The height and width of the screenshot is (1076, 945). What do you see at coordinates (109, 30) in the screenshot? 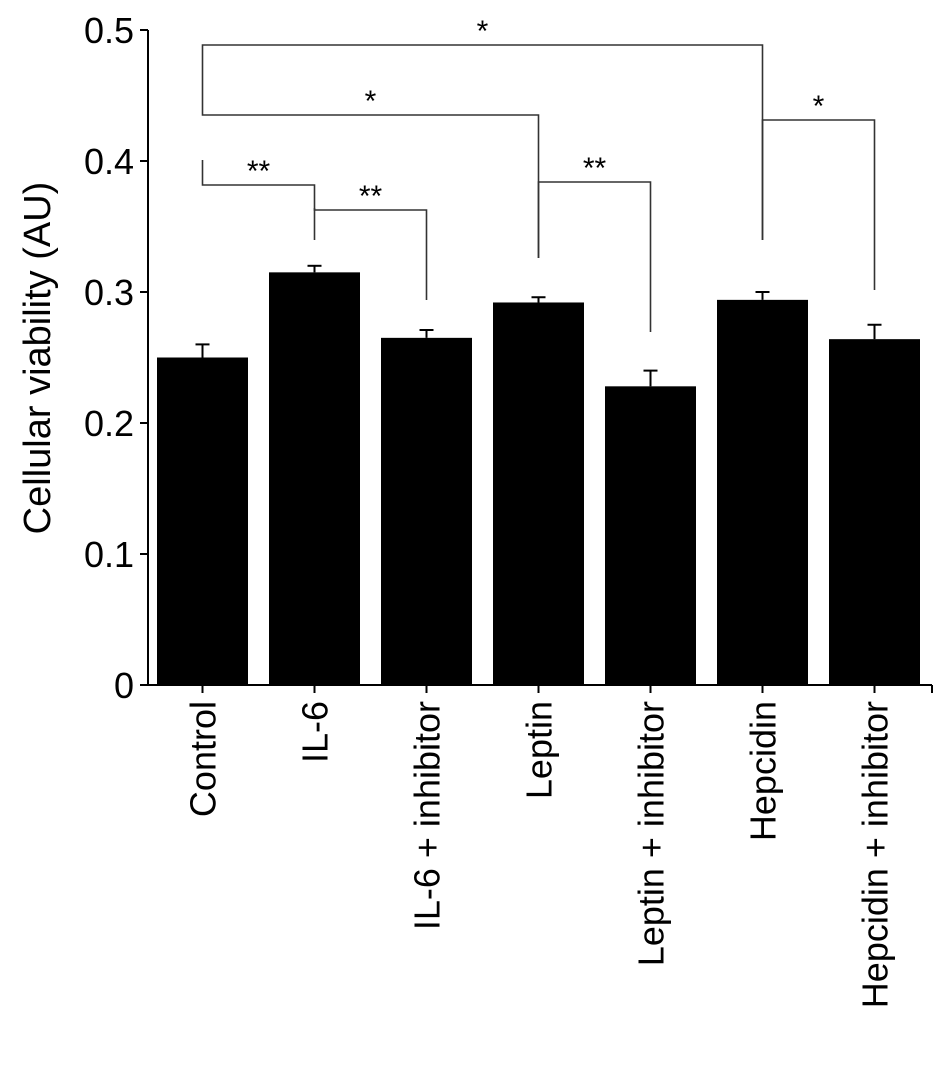
I see `y-tick-label: 0.5` at bounding box center [109, 30].